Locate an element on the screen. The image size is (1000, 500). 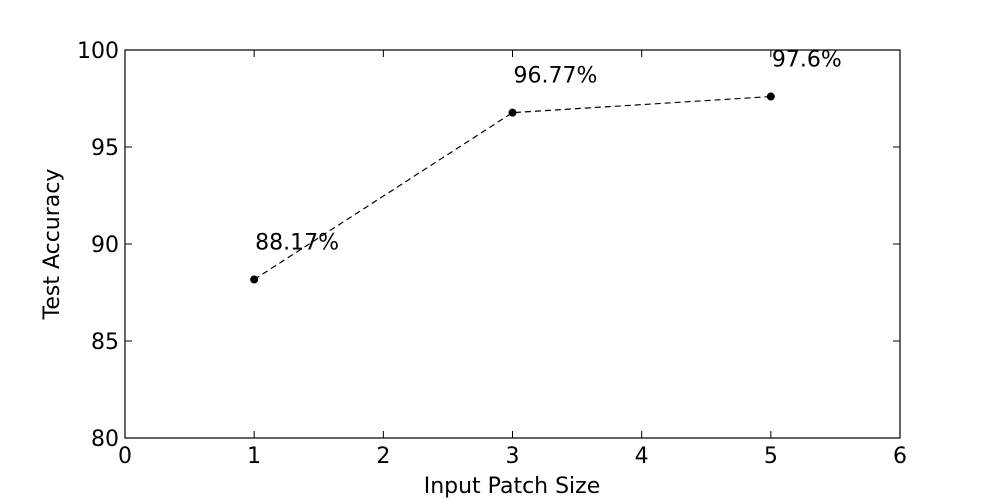
y-tick-label: 80 is located at coordinates (105, 439).